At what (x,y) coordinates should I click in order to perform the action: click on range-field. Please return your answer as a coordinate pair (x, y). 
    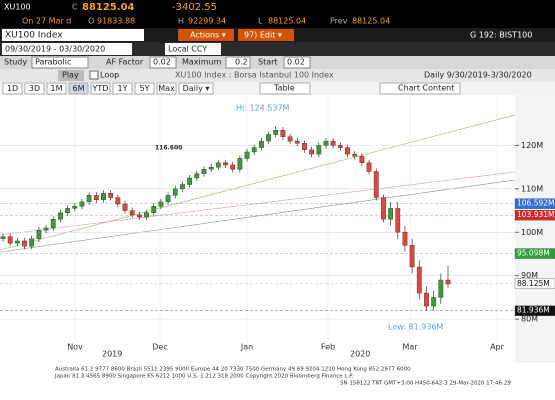
    Looking at the image, I should click on (67, 49).